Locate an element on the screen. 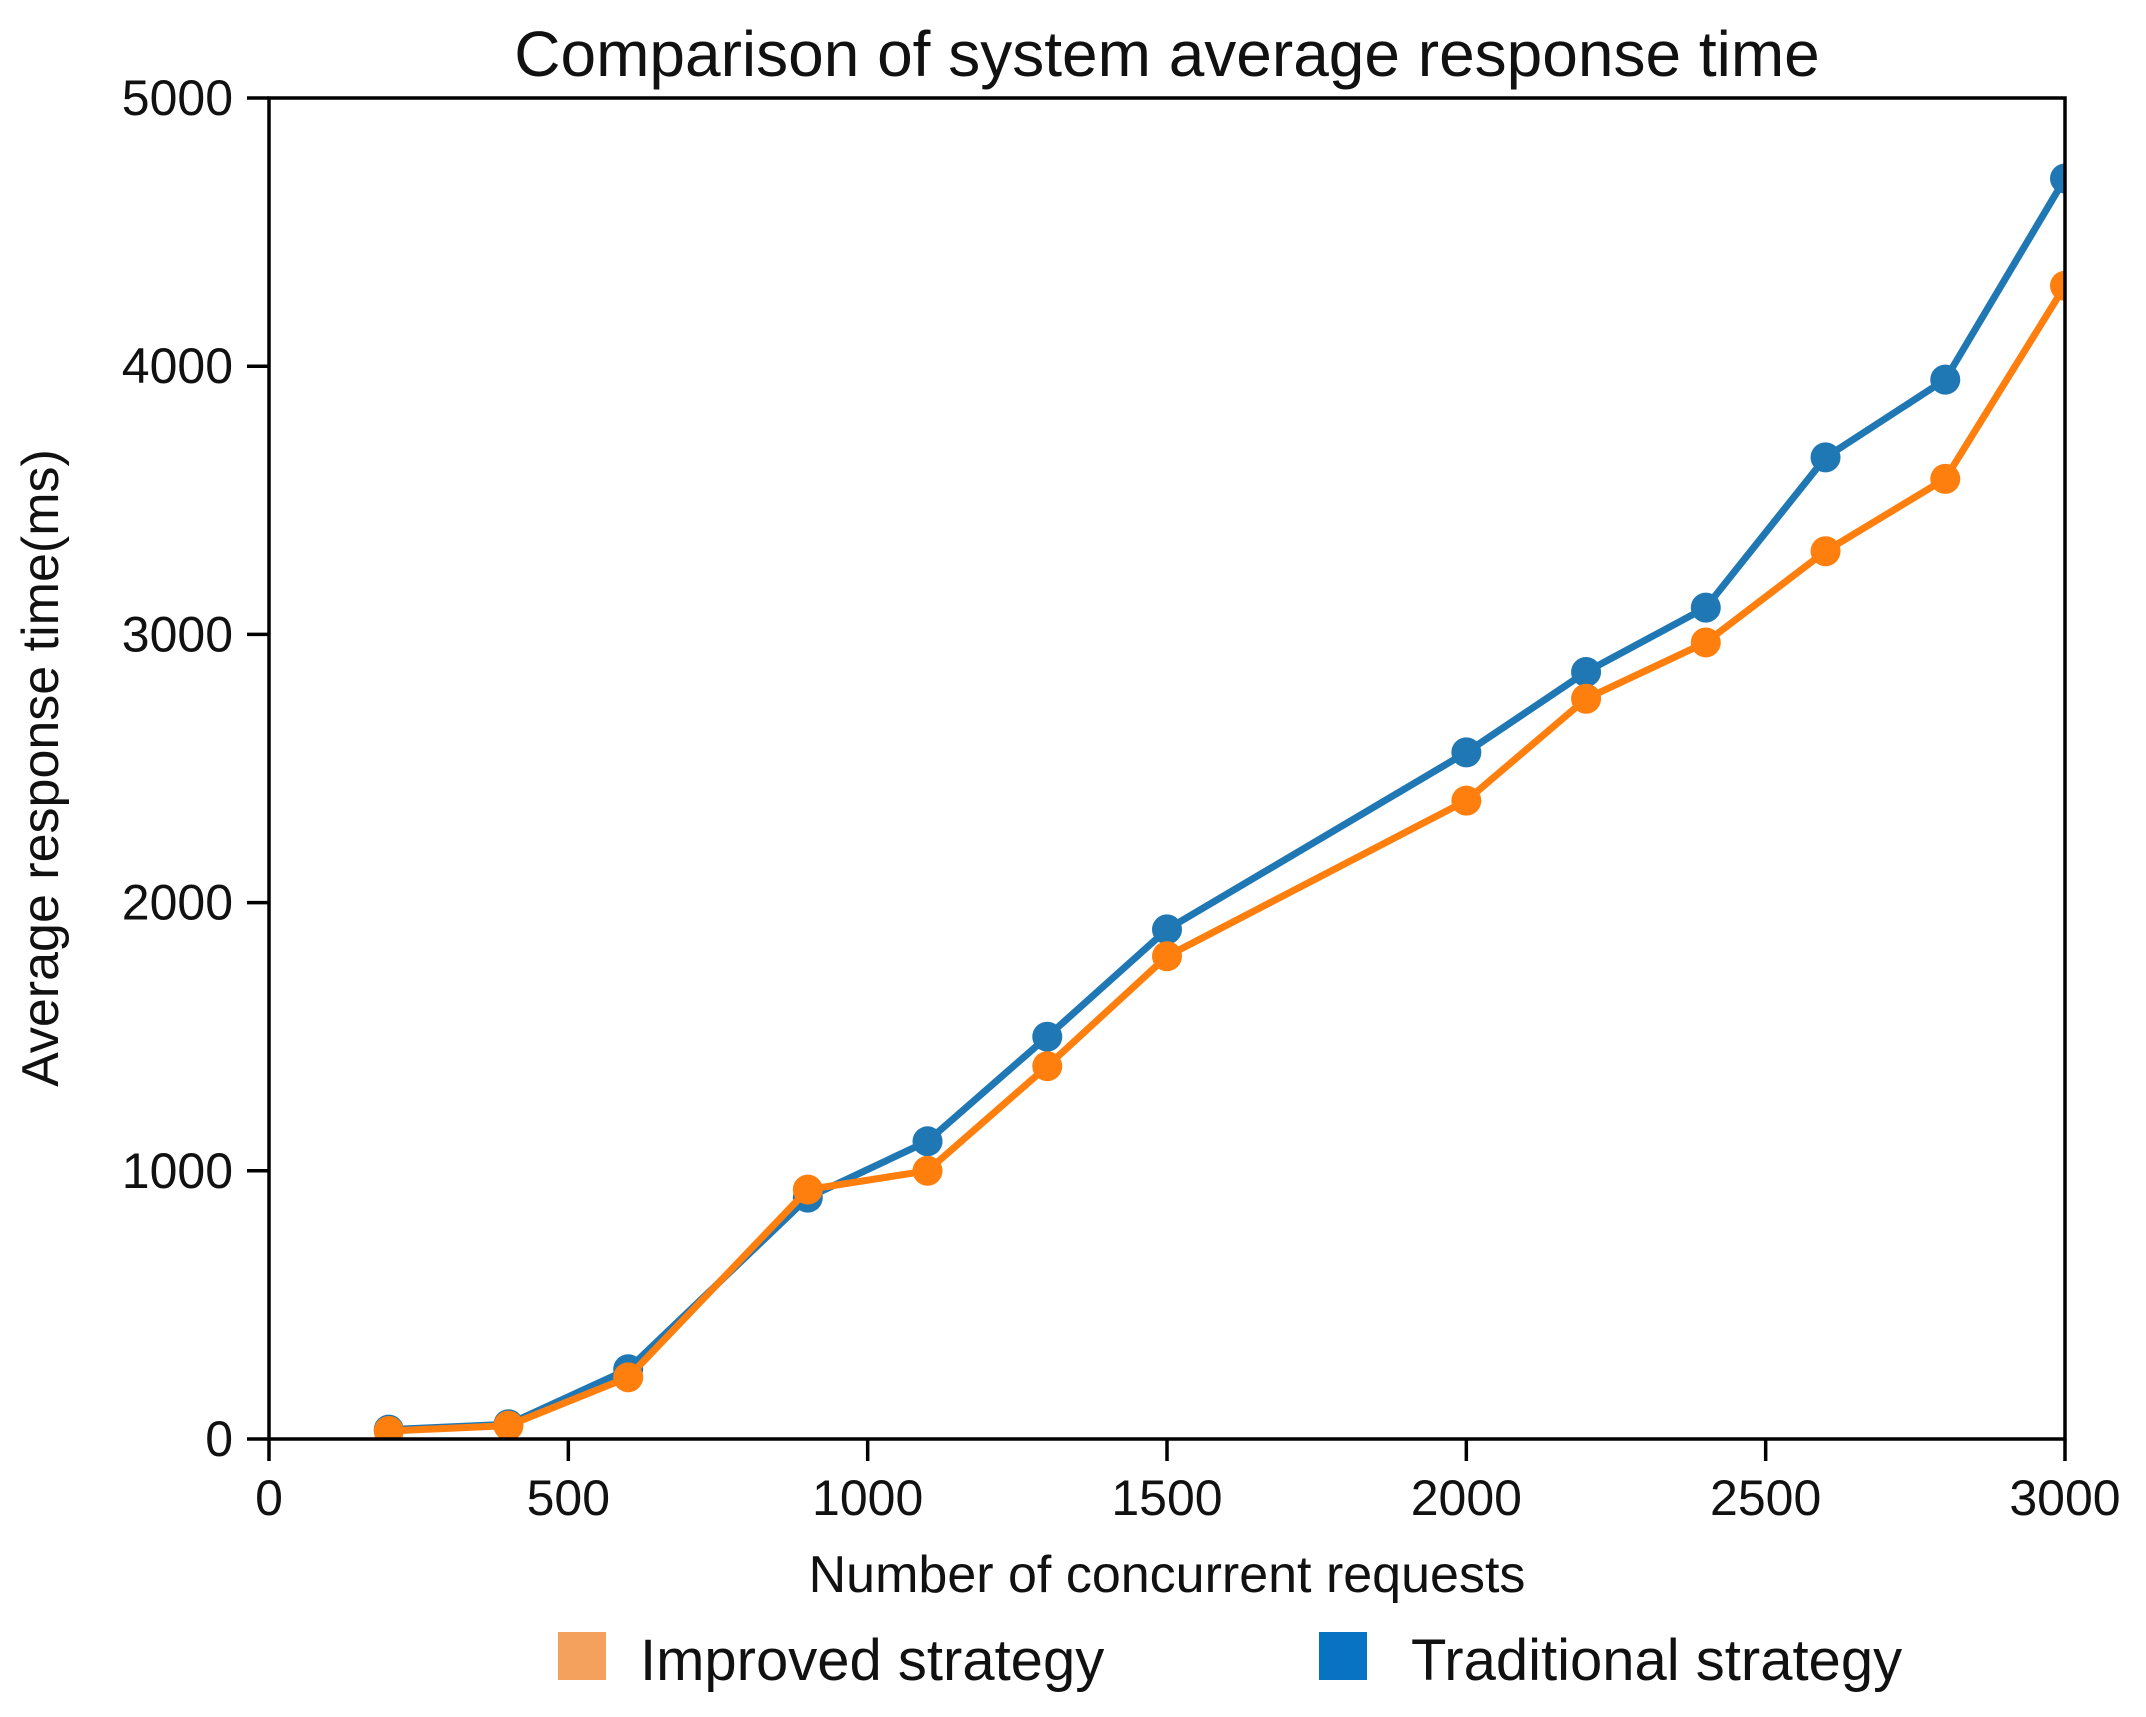 The image size is (2146, 1717). legend: Improved strategy Traditional strategy is located at coordinates (1230, 1660).